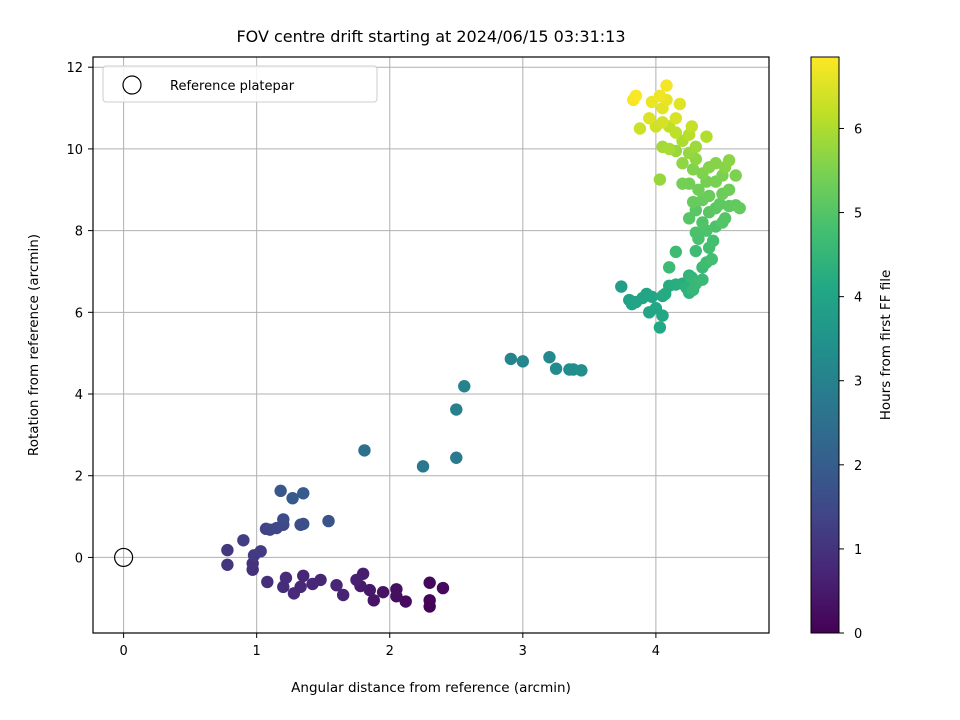  I want to click on y-axis-label: Rotation from reference (arcmin), so click(34, 345).